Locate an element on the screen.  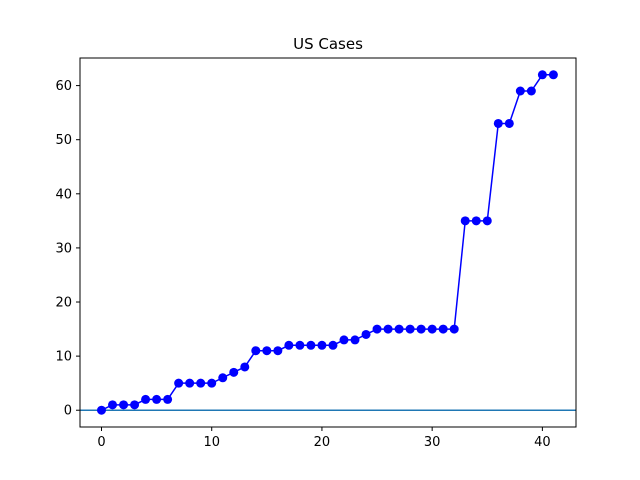
y-tick-label: 0 is located at coordinates (68, 411).